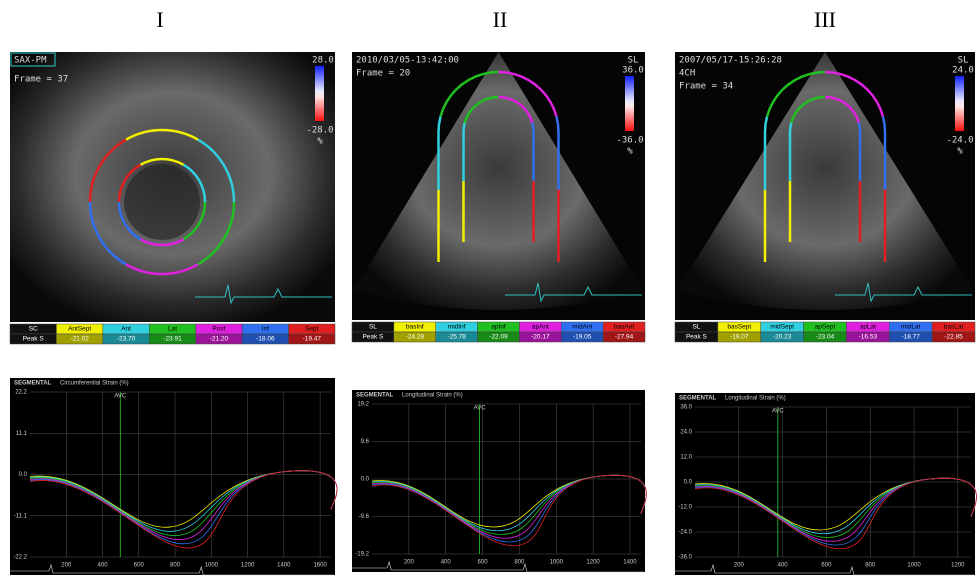 Image resolution: width=980 pixels, height=578 pixels. Describe the element at coordinates (739, 337) in the screenshot. I see `table-value: -19.07` at that location.